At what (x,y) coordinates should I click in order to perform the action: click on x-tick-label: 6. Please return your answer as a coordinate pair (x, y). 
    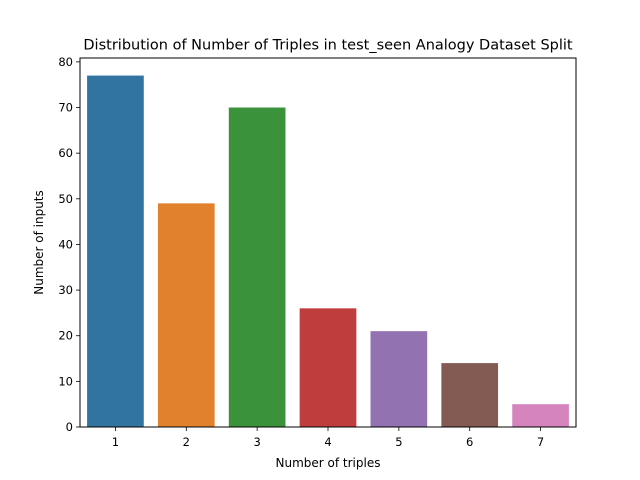
    Looking at the image, I should click on (469, 442).